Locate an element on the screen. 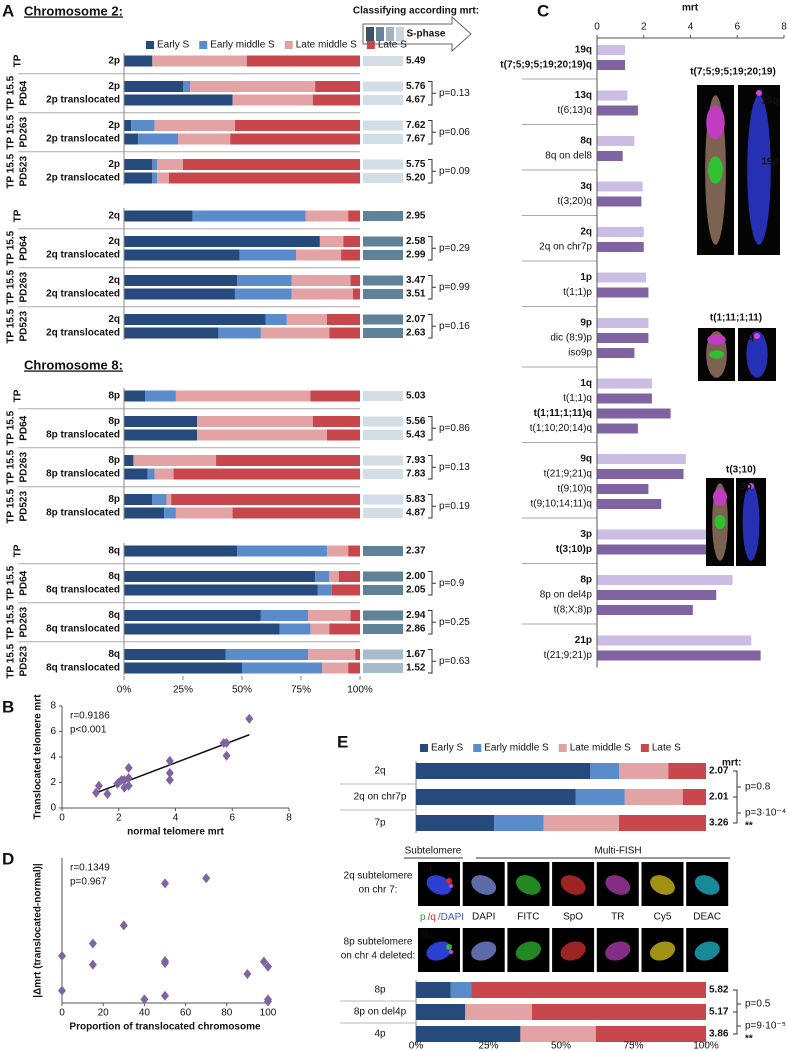  row-label: t(3;10)p is located at coordinates (574, 549).